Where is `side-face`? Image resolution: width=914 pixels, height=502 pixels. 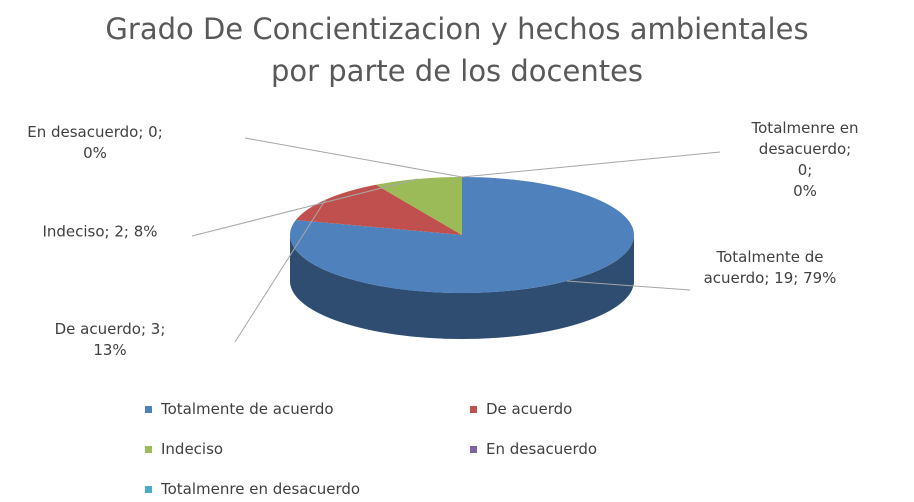 side-face is located at coordinates (462, 287).